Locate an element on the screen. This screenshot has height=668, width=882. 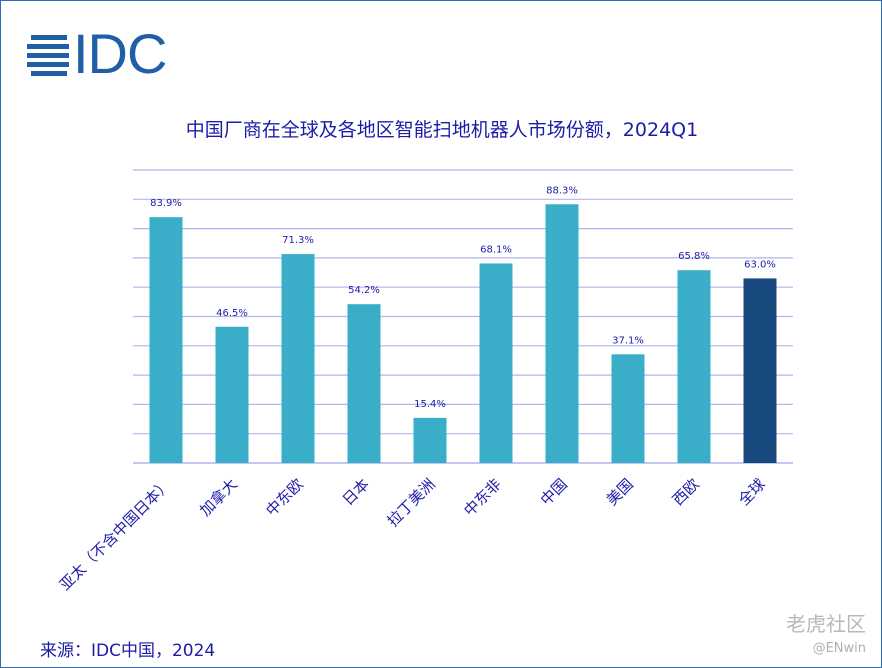
data-label: 37.1% is located at coordinates (628, 340).